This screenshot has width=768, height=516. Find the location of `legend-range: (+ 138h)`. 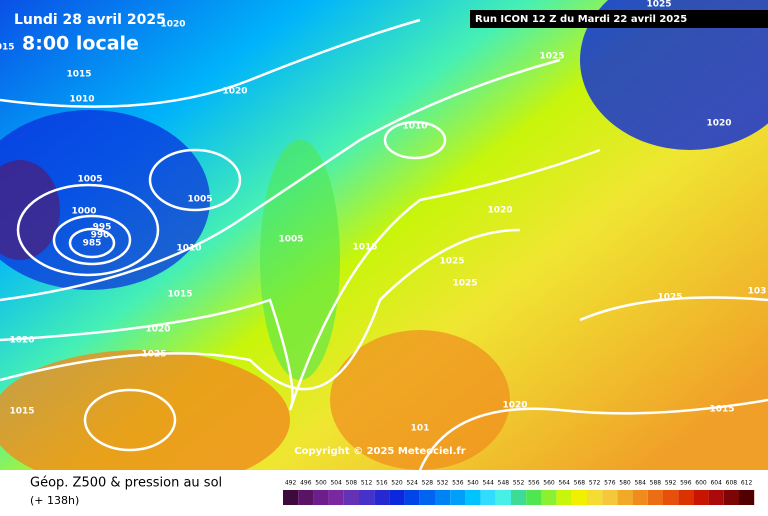

legend-range: (+ 138h) is located at coordinates (54, 500).